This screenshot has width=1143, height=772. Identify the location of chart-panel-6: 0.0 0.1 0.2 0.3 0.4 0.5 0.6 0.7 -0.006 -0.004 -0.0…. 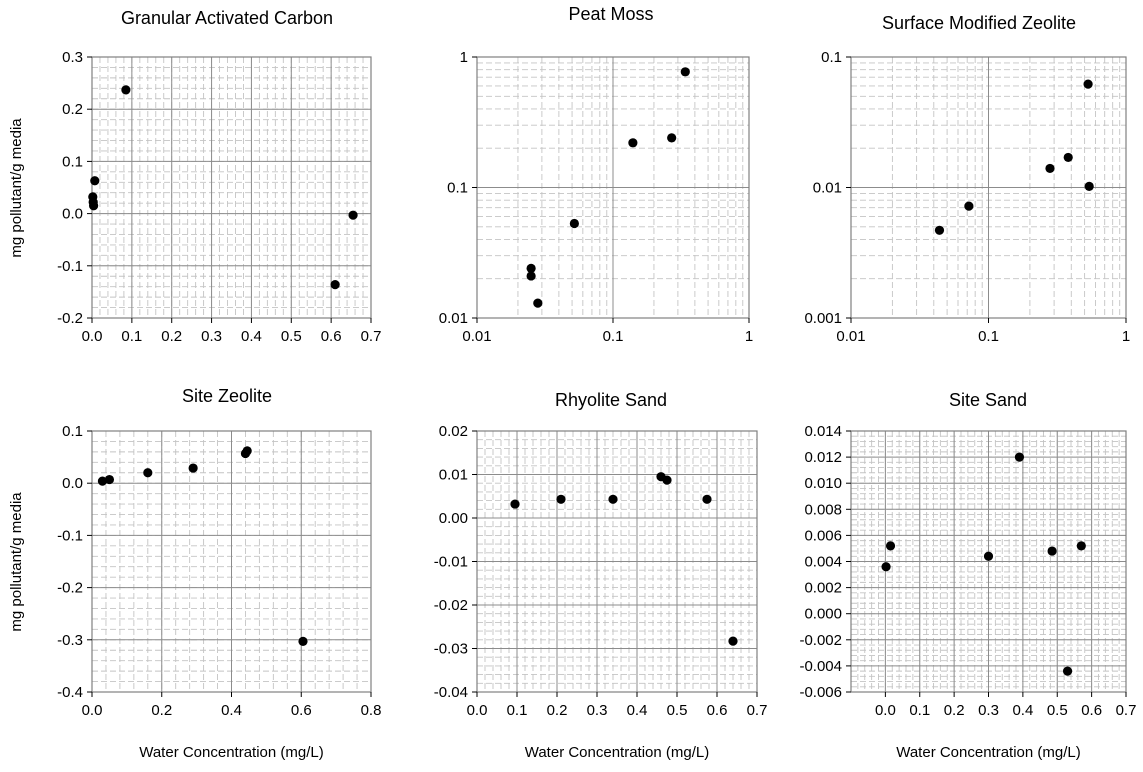
(967, 575).